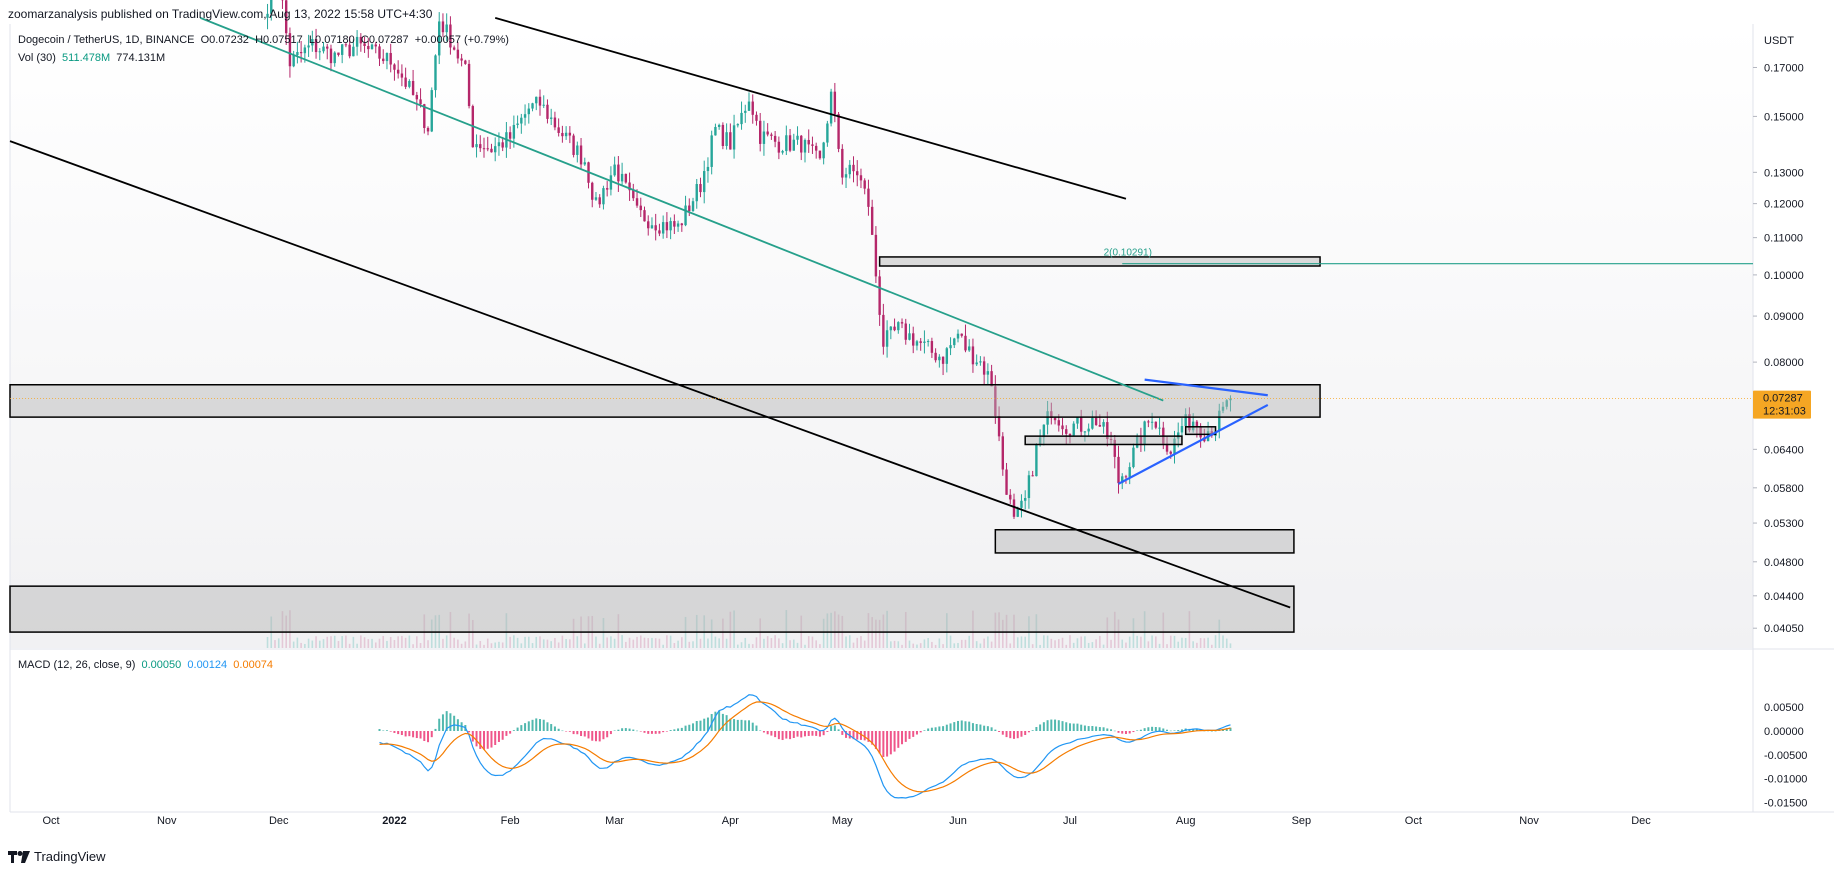  Describe the element at coordinates (1784, 489) in the screenshot. I see `price-tick-label: 0.05800` at that location.